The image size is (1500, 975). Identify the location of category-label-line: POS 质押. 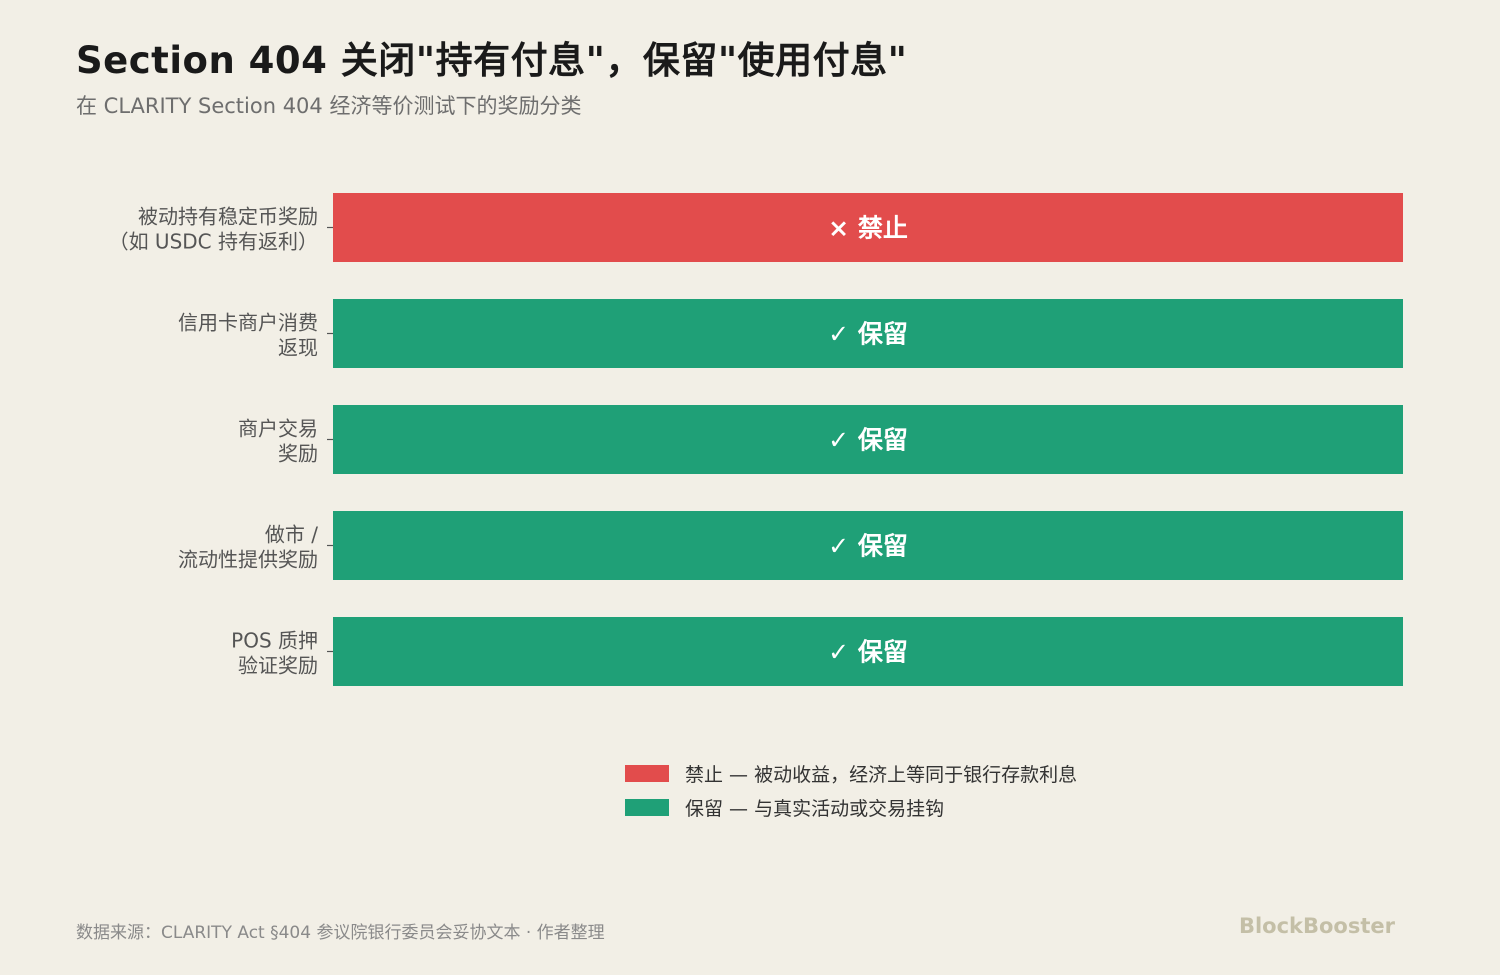
(274, 641).